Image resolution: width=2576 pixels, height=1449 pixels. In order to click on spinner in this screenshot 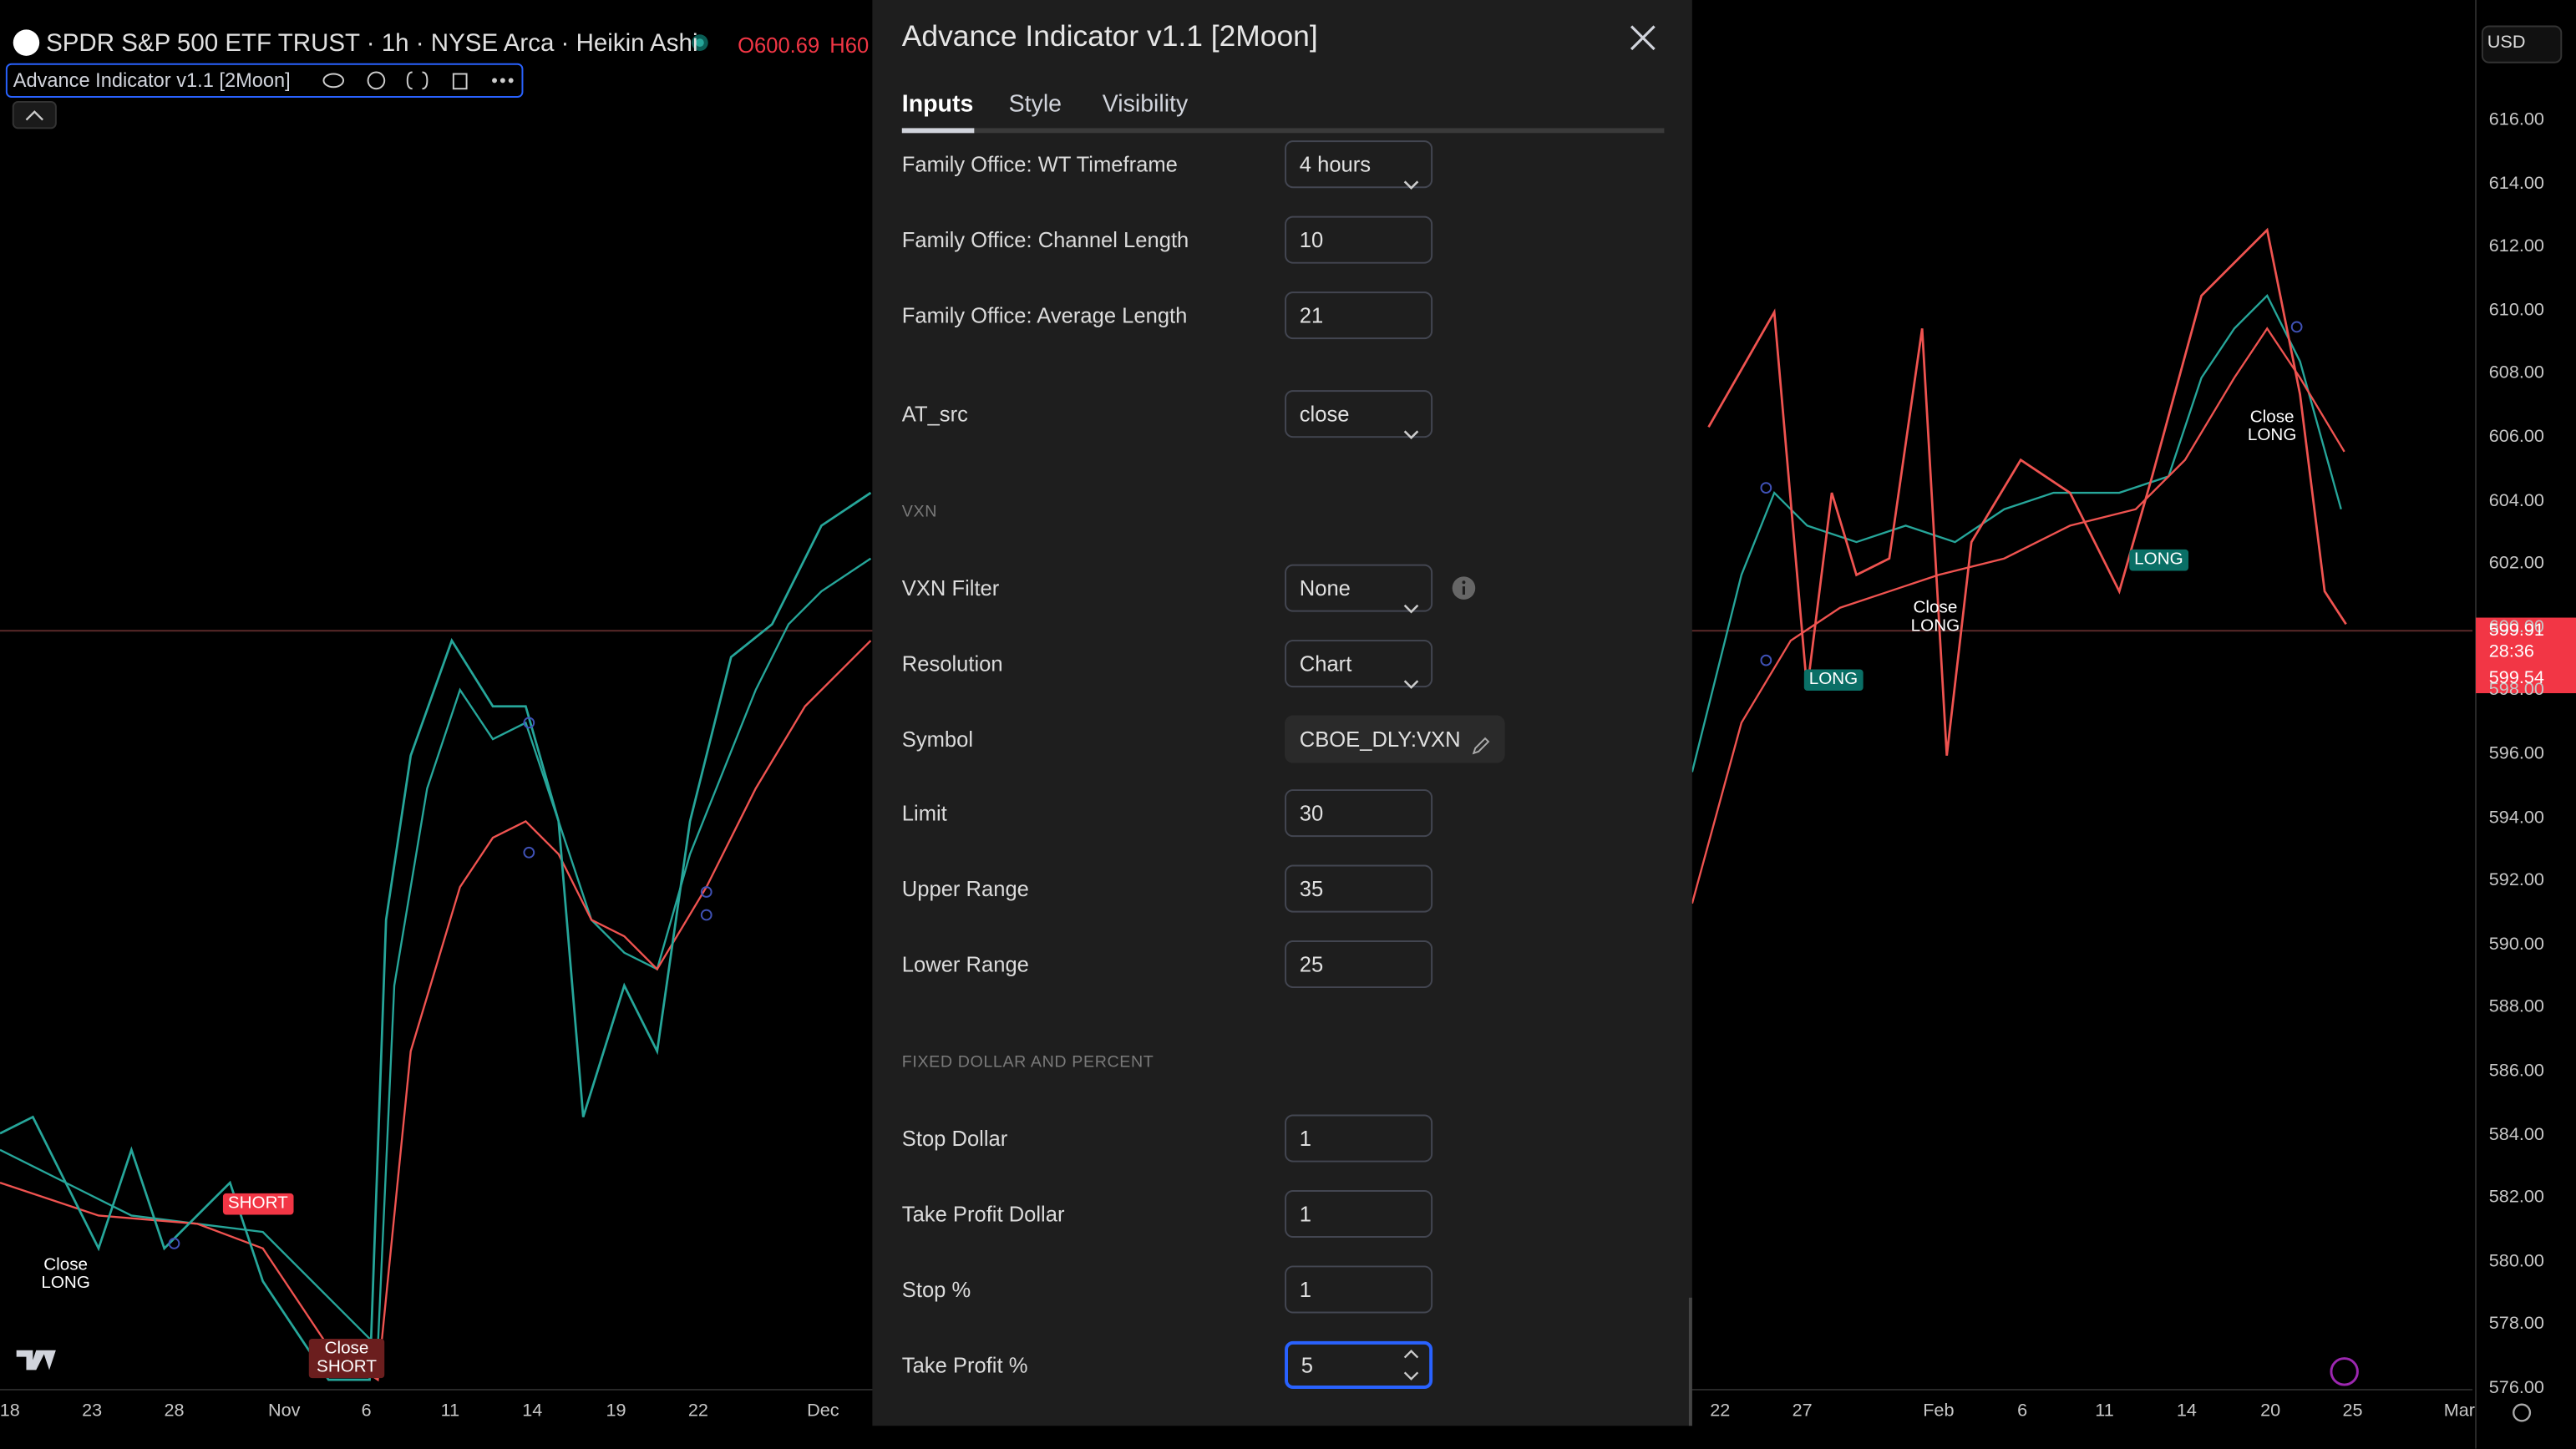, I will do `click(1411, 1372)`.